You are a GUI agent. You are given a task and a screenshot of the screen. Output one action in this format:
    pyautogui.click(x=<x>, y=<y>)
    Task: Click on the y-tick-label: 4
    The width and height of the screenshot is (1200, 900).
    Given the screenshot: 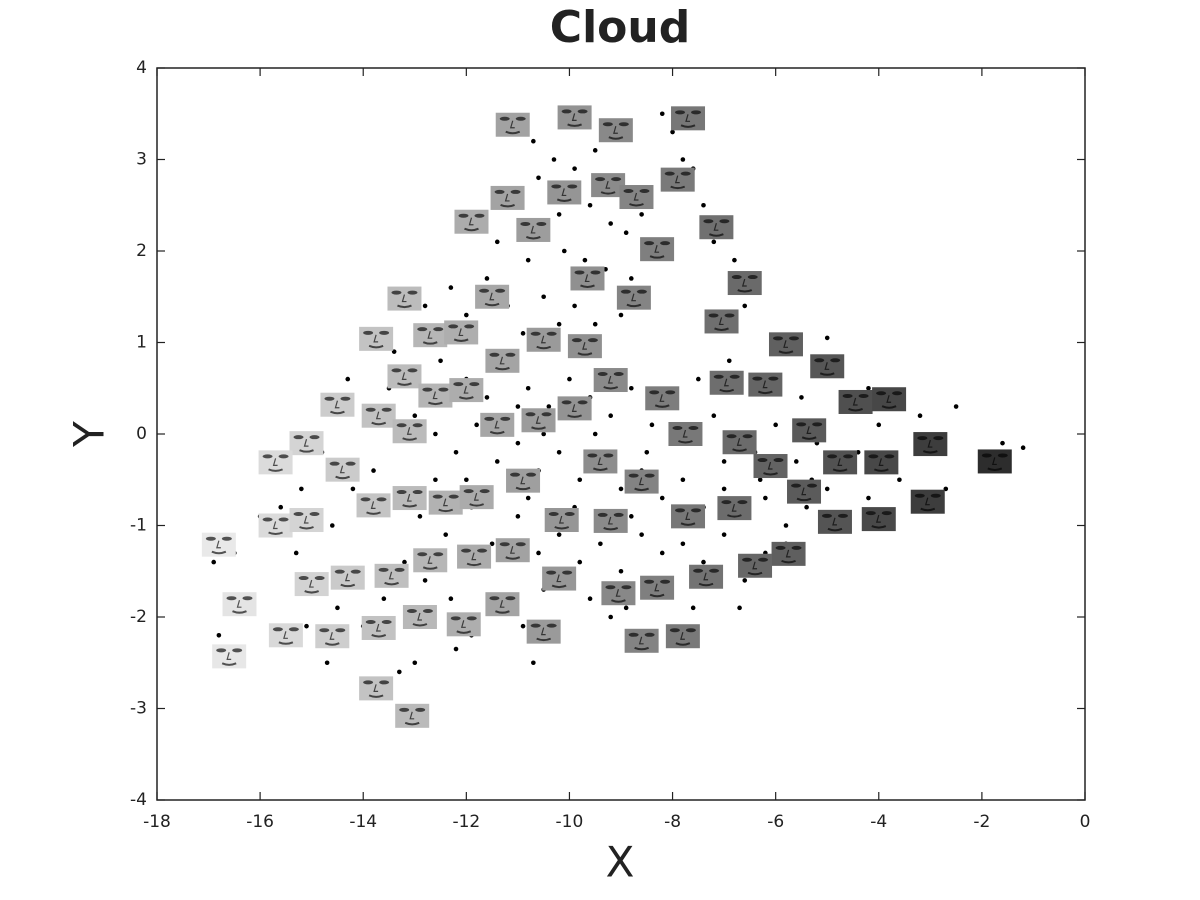 What is the action you would take?
    pyautogui.click(x=141, y=68)
    